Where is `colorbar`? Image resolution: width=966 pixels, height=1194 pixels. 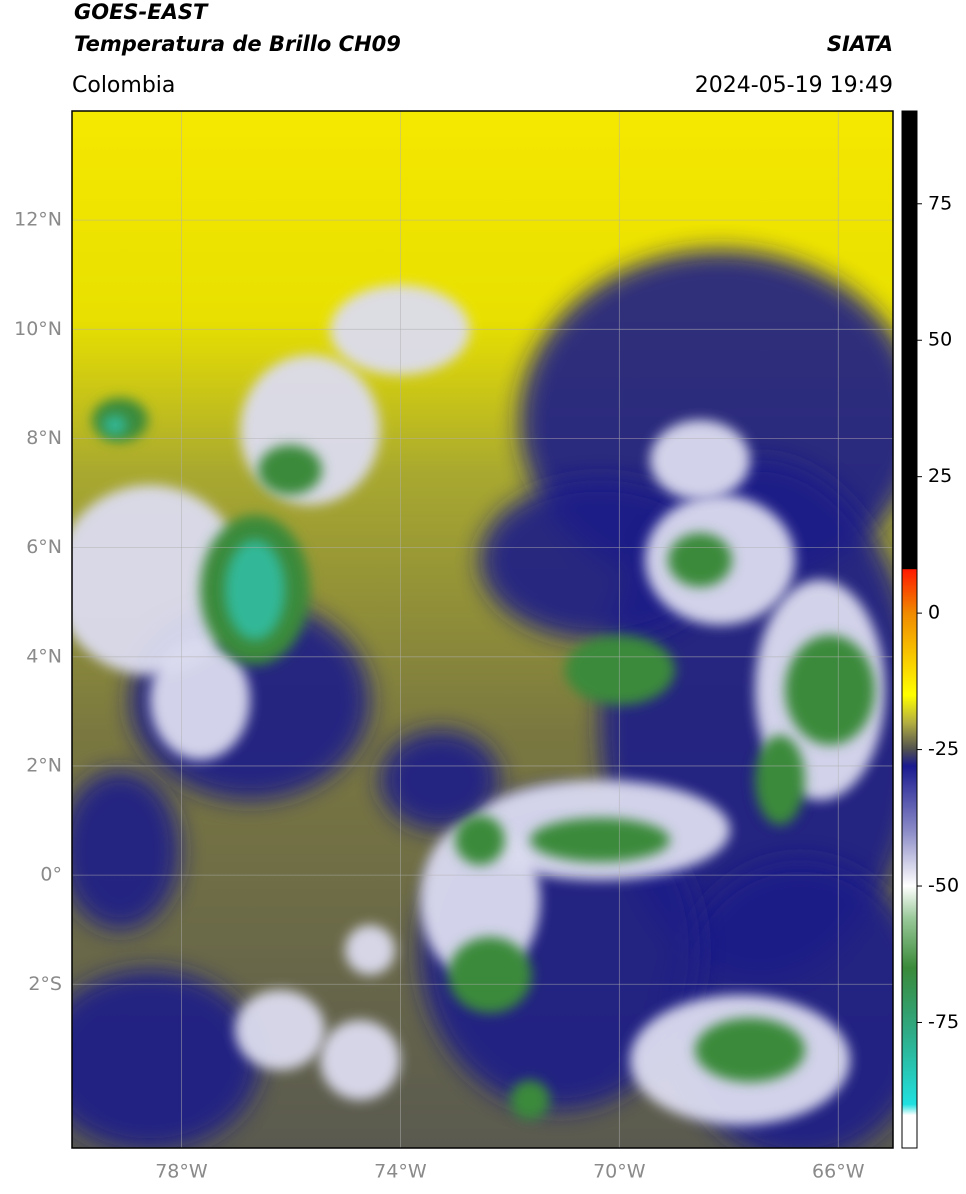
colorbar is located at coordinates (909, 629).